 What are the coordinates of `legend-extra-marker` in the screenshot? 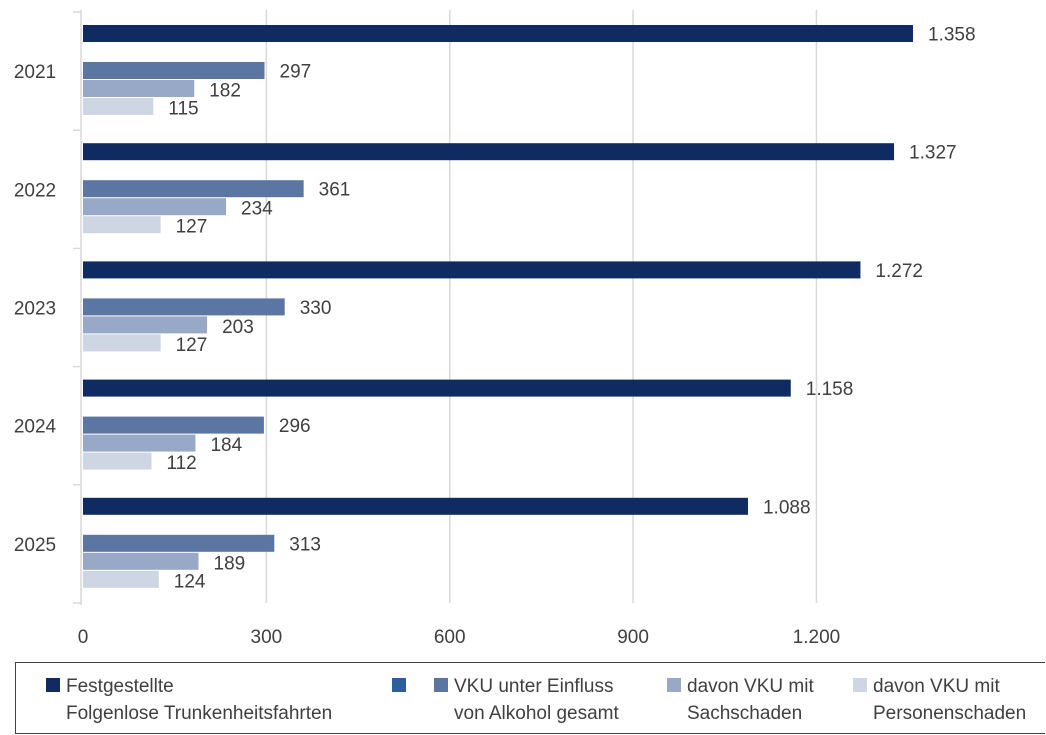 It's located at (402, 682).